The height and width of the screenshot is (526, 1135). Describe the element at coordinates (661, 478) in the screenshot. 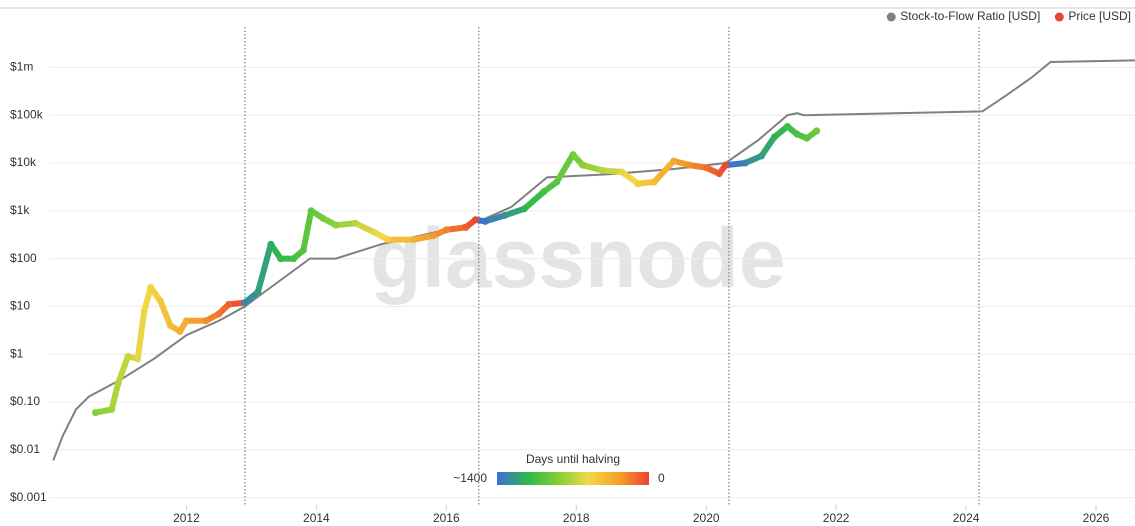

I see `colorbar-max-label: 0` at that location.